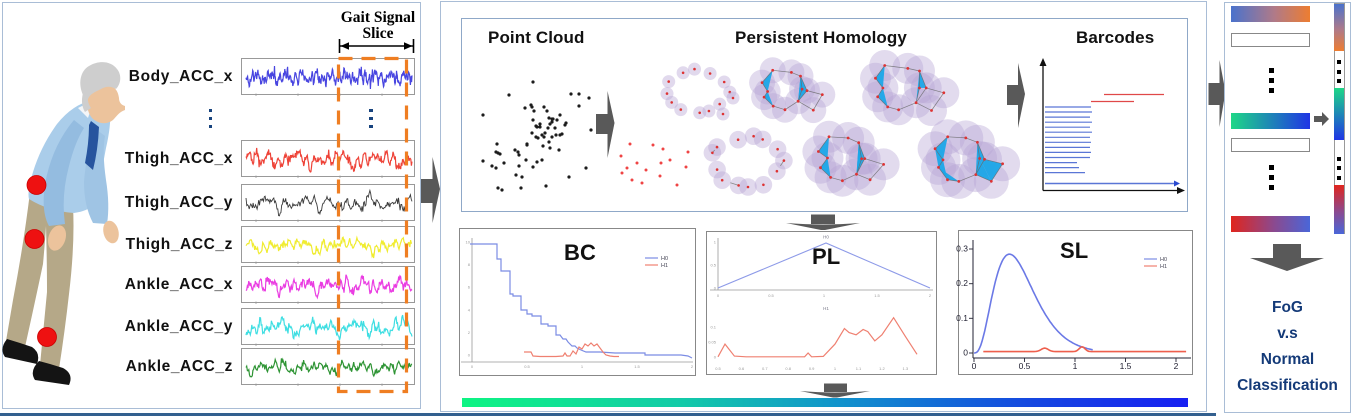 The height and width of the screenshot is (416, 1366). Describe the element at coordinates (469, 309) in the screenshot. I see `svg-text: 4` at that location.